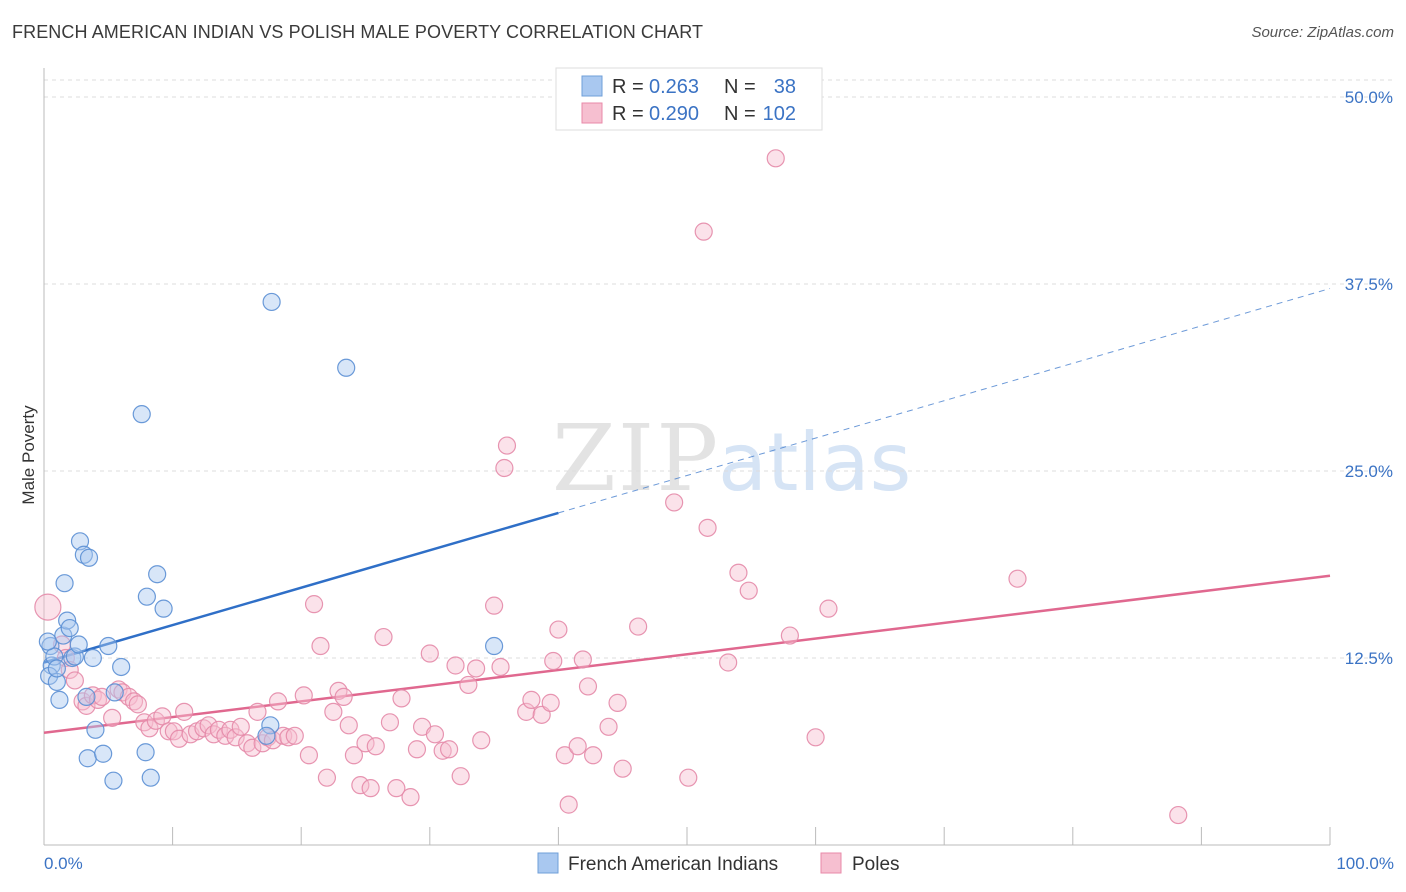 Image resolution: width=1406 pixels, height=892 pixels. I want to click on y-tick-label: 37.5%, so click(1369, 284).